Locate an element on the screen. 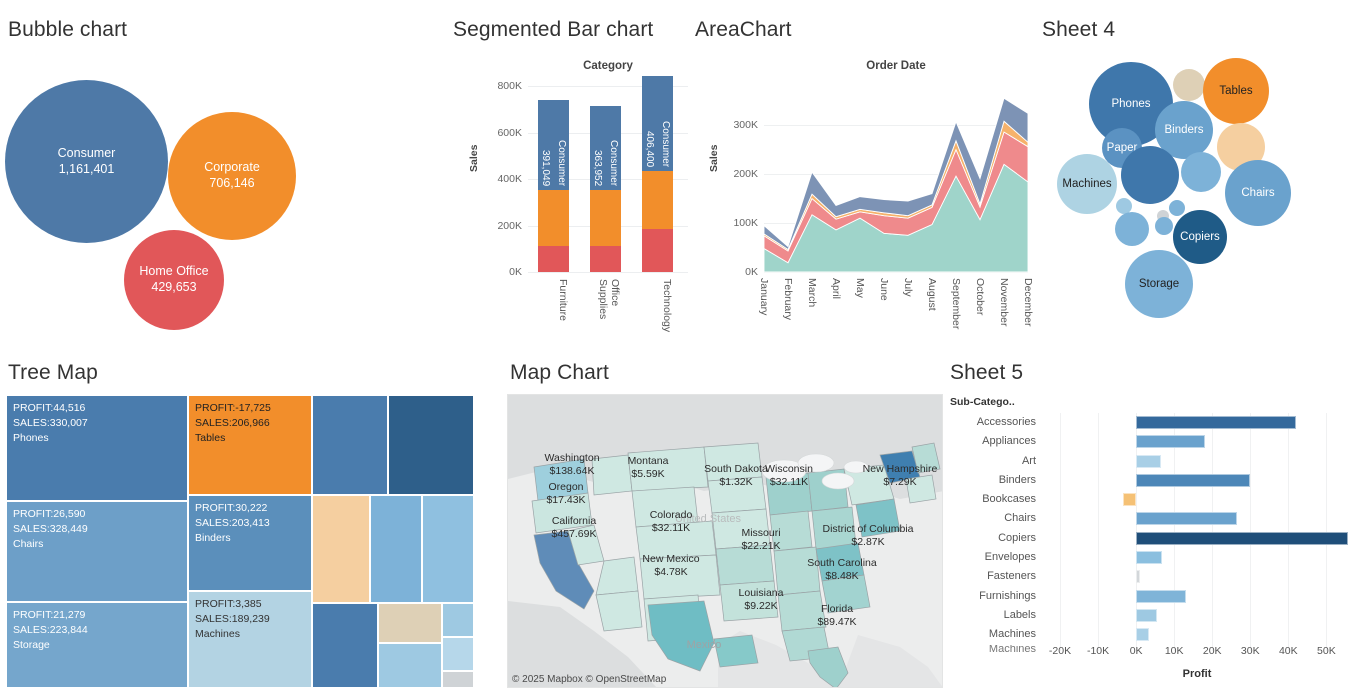  sheet5-row: Appliances is located at coordinates (1151, 441).